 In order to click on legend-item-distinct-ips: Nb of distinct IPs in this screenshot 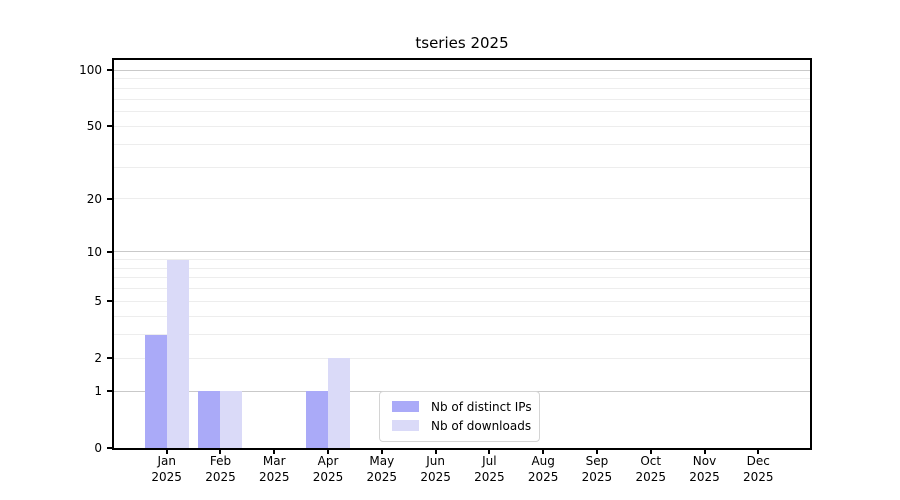, I will do `click(462, 406)`.